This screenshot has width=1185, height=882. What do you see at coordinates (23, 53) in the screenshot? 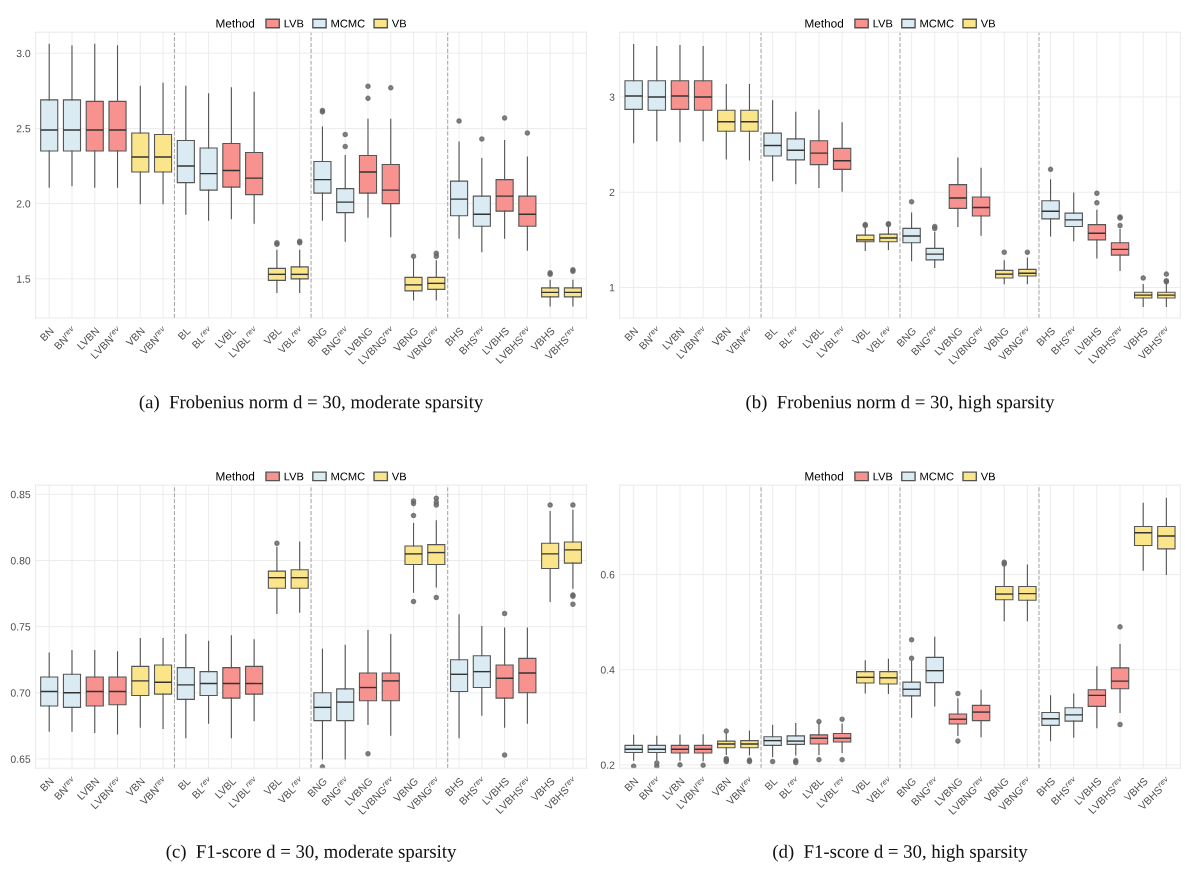
I see `y-tick-label: 3.0` at bounding box center [23, 53].